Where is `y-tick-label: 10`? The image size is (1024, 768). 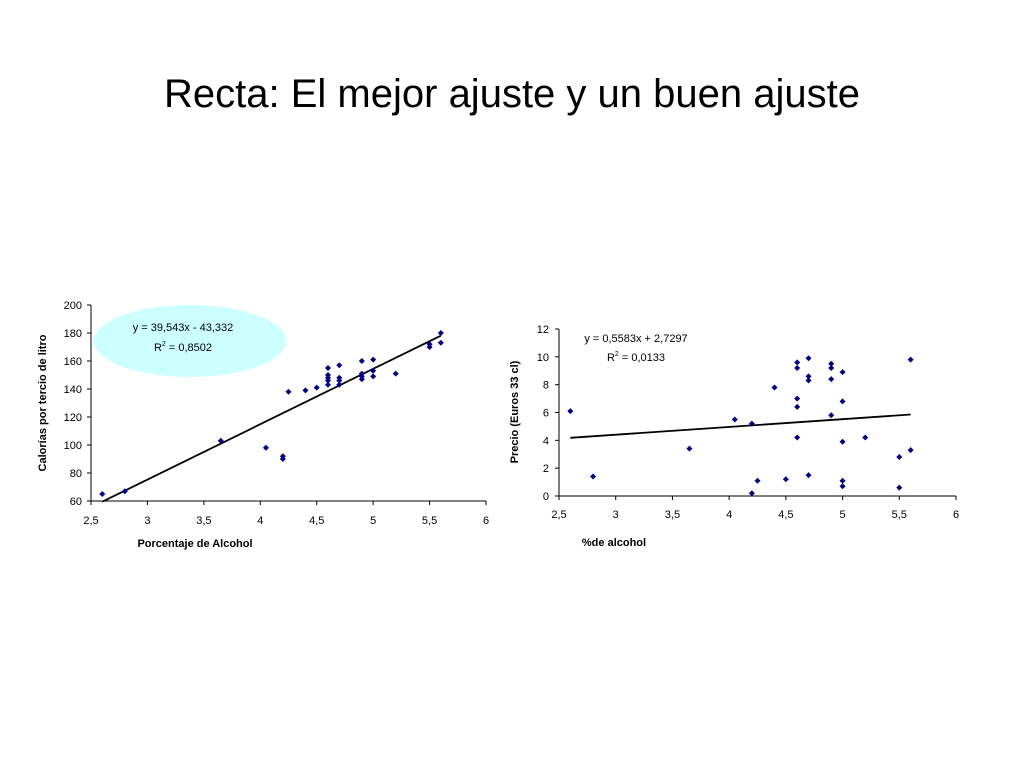 y-tick-label: 10 is located at coordinates (543, 358).